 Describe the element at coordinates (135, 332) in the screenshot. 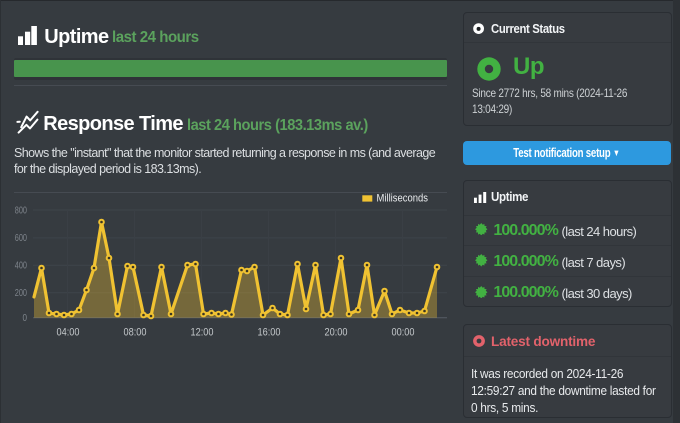

I see `svg-text: 08:00` at that location.